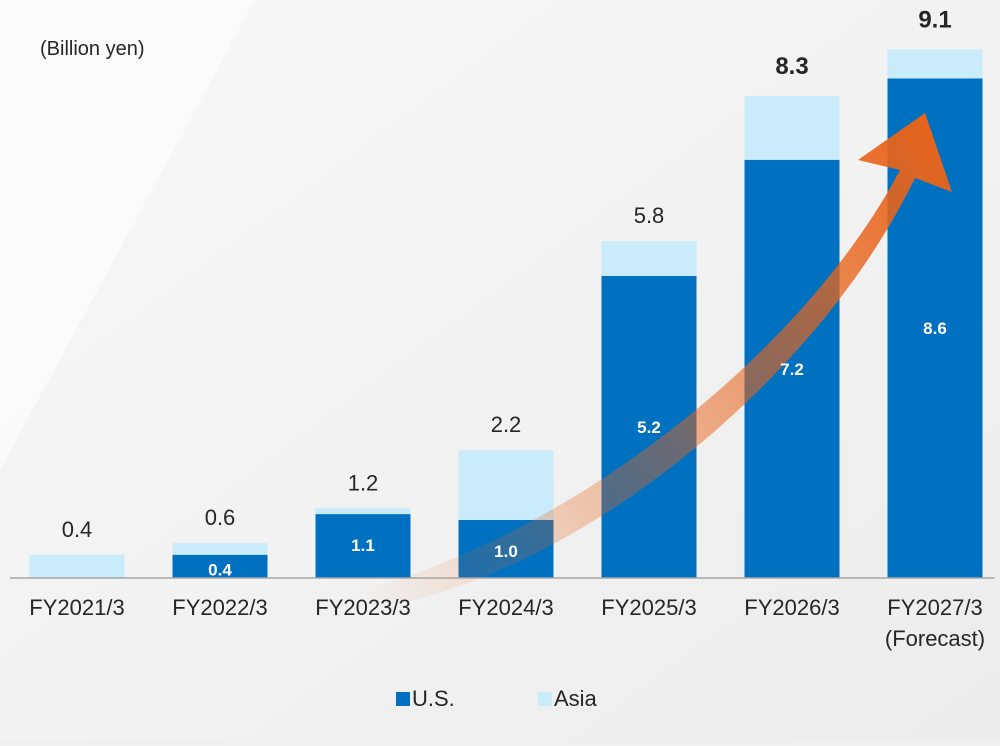  Describe the element at coordinates (648, 607) in the screenshot. I see `x-tick-label-5: FY2025/3` at that location.